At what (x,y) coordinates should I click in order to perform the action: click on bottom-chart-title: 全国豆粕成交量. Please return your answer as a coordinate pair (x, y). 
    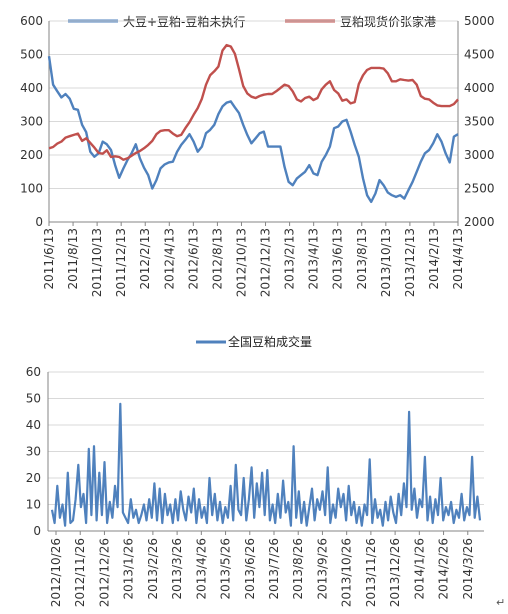
    Looking at the image, I should click on (270, 341).